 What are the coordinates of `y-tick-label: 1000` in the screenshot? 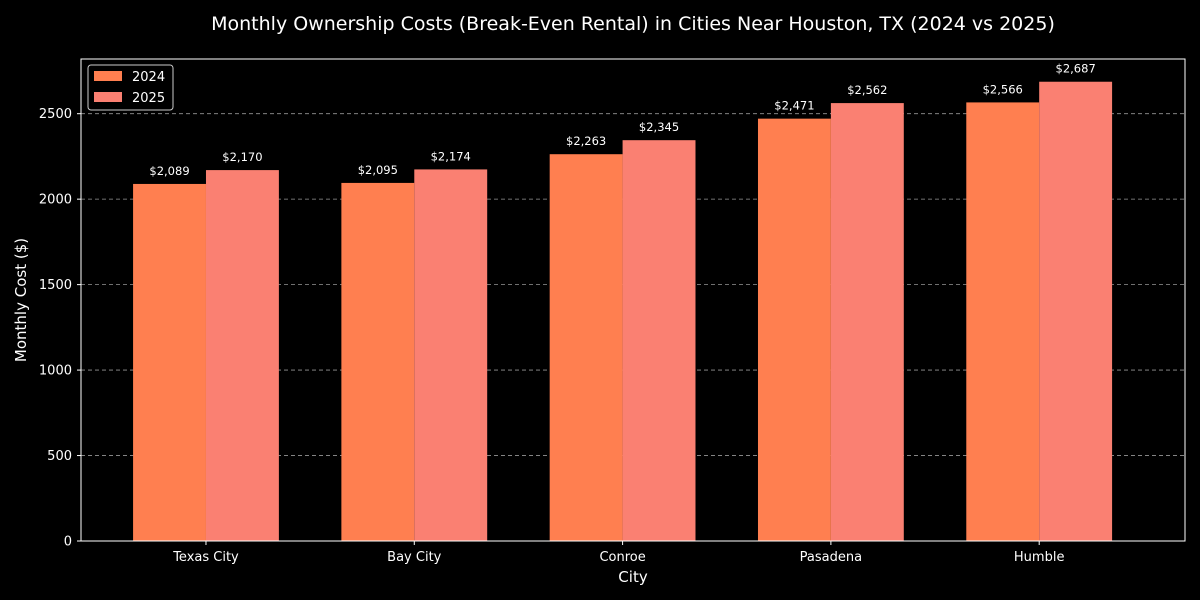 It's located at (55, 371).